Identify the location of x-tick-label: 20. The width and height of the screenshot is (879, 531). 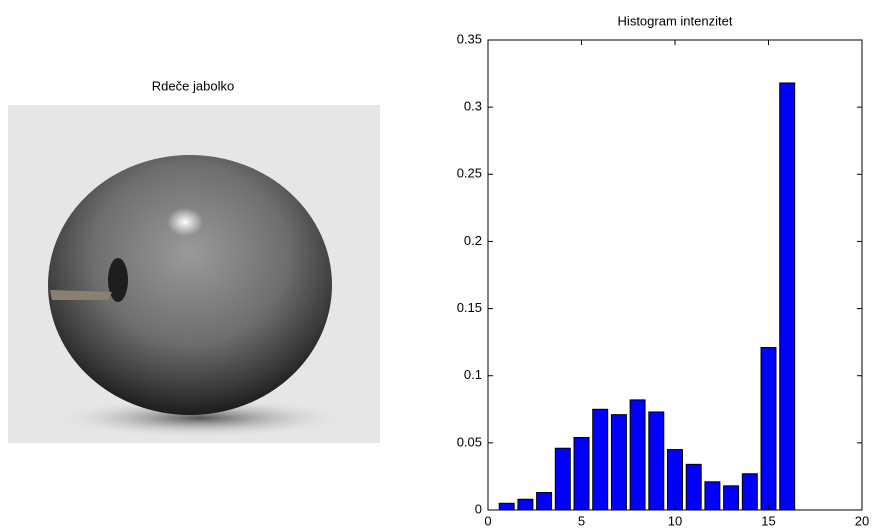
(862, 520).